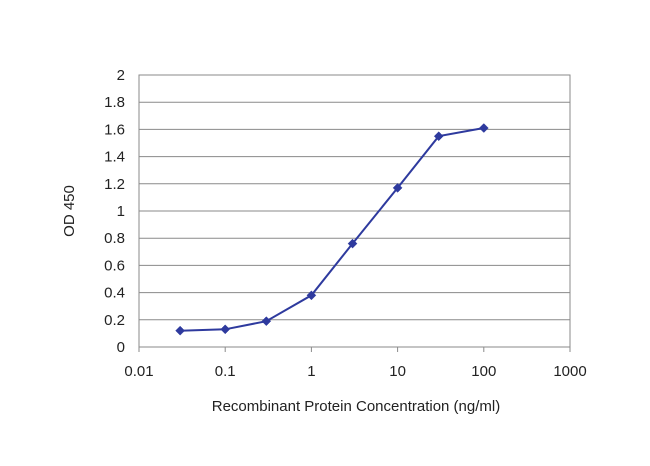 The height and width of the screenshot is (466, 650). I want to click on y-tick-label: 0.4, so click(114, 293).